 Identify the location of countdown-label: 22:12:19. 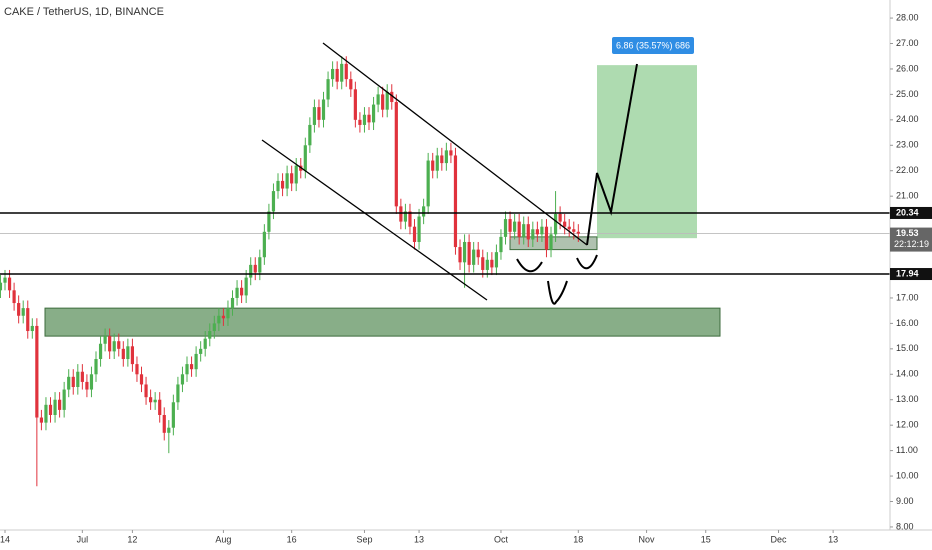
(911, 244).